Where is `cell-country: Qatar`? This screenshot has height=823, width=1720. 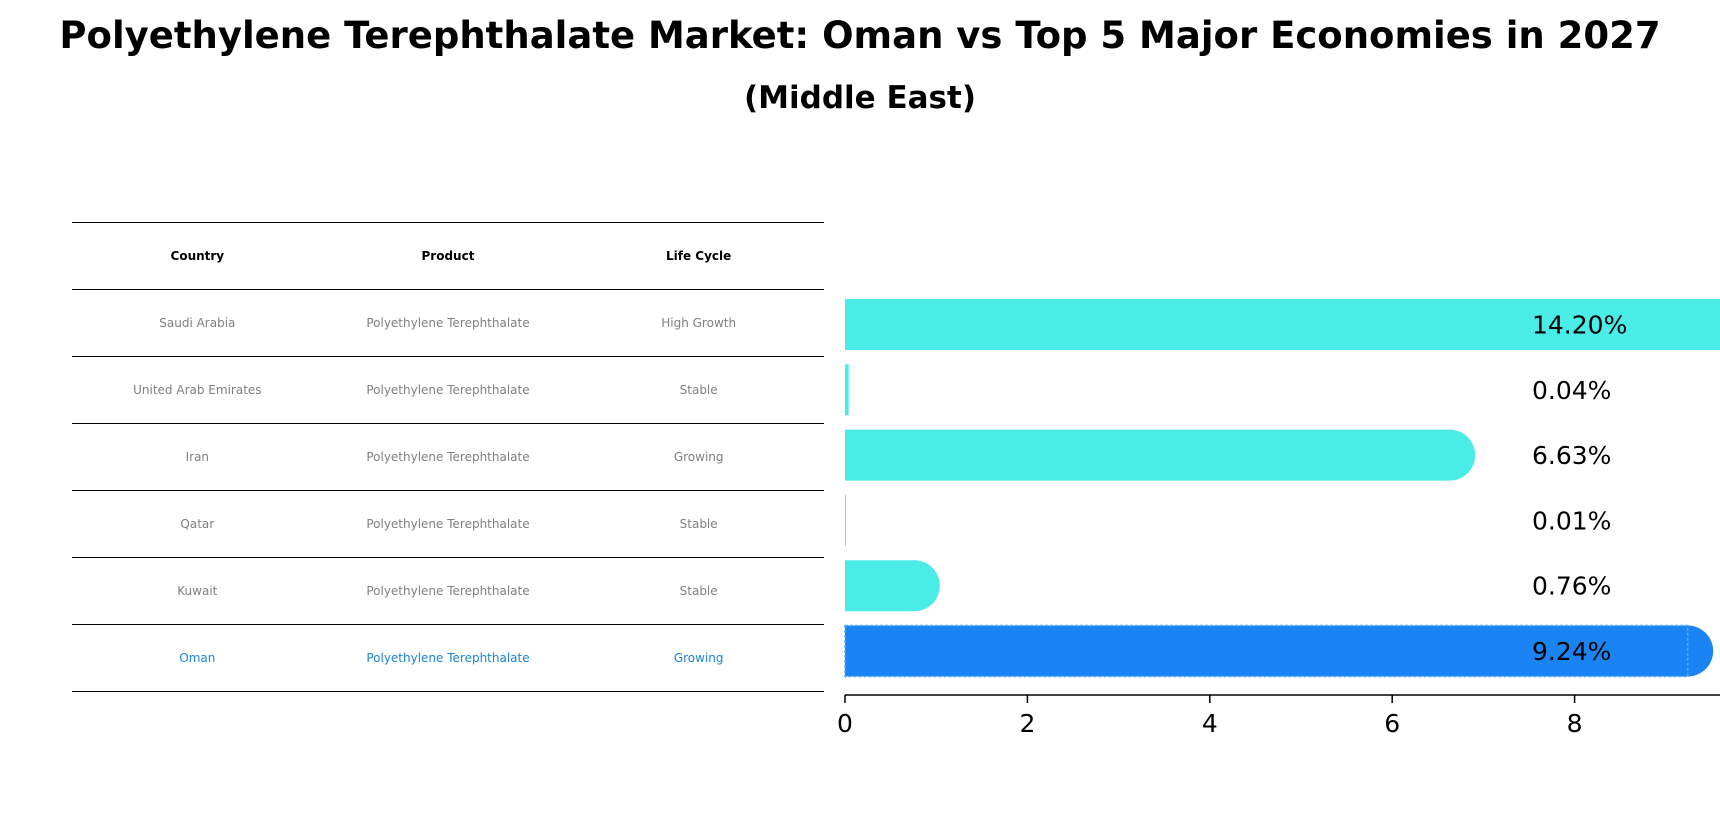 cell-country: Qatar is located at coordinates (197, 524).